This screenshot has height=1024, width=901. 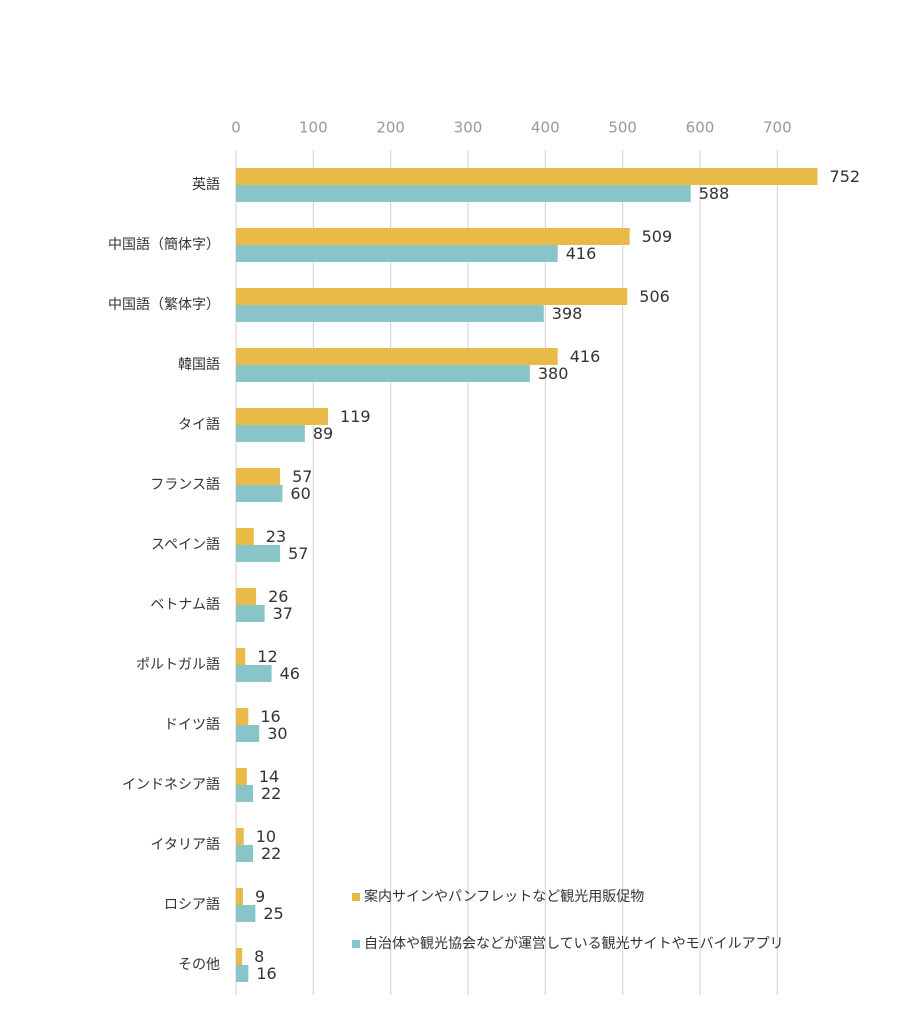 What do you see at coordinates (192, 905) in the screenshot?
I see `y-tick-label: ロシア語` at bounding box center [192, 905].